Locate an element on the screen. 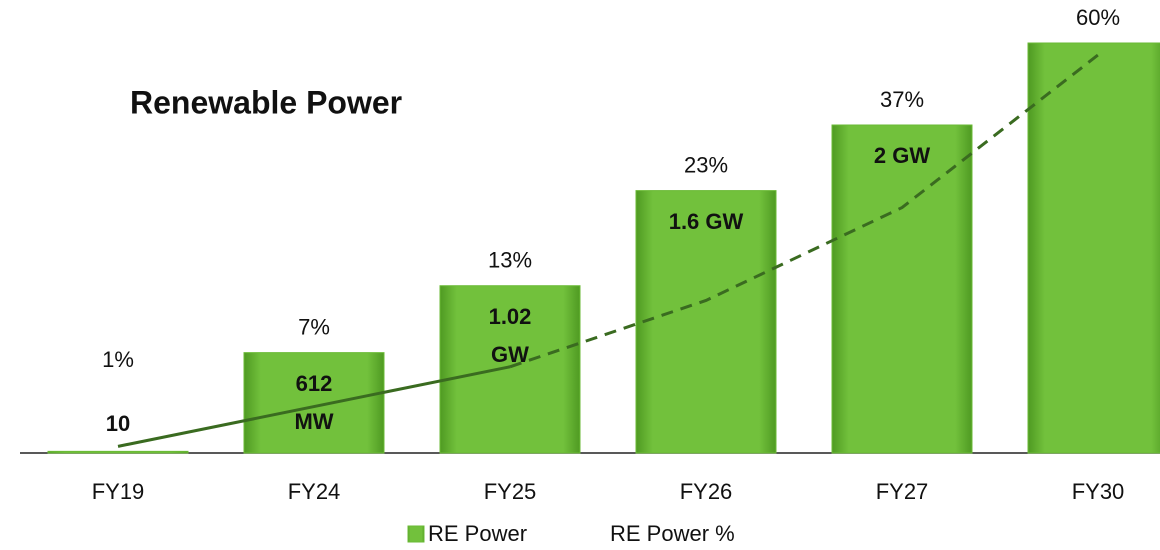 Image resolution: width=1160 pixels, height=550 pixels. x-tick-label: FY27 is located at coordinates (902, 491).